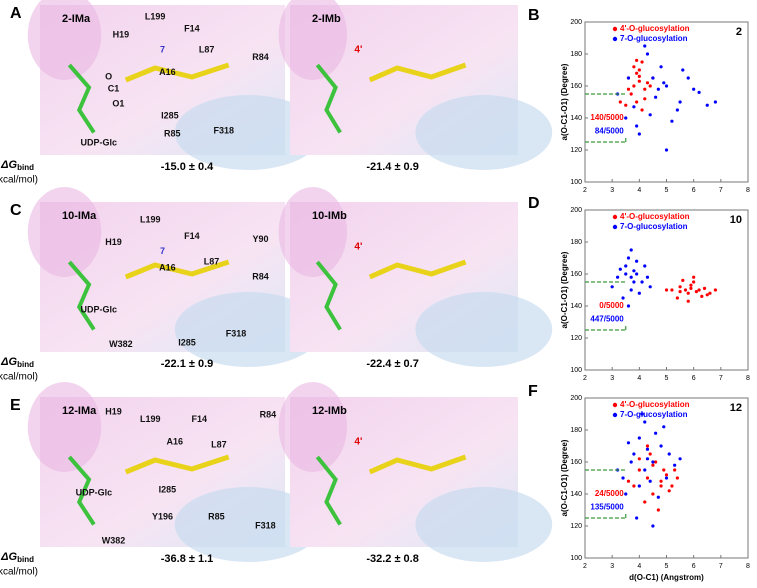 This screenshot has width=757, height=588. Describe the element at coordinates (79, 411) in the screenshot. I see `structure-title: 12-IMa` at that location.